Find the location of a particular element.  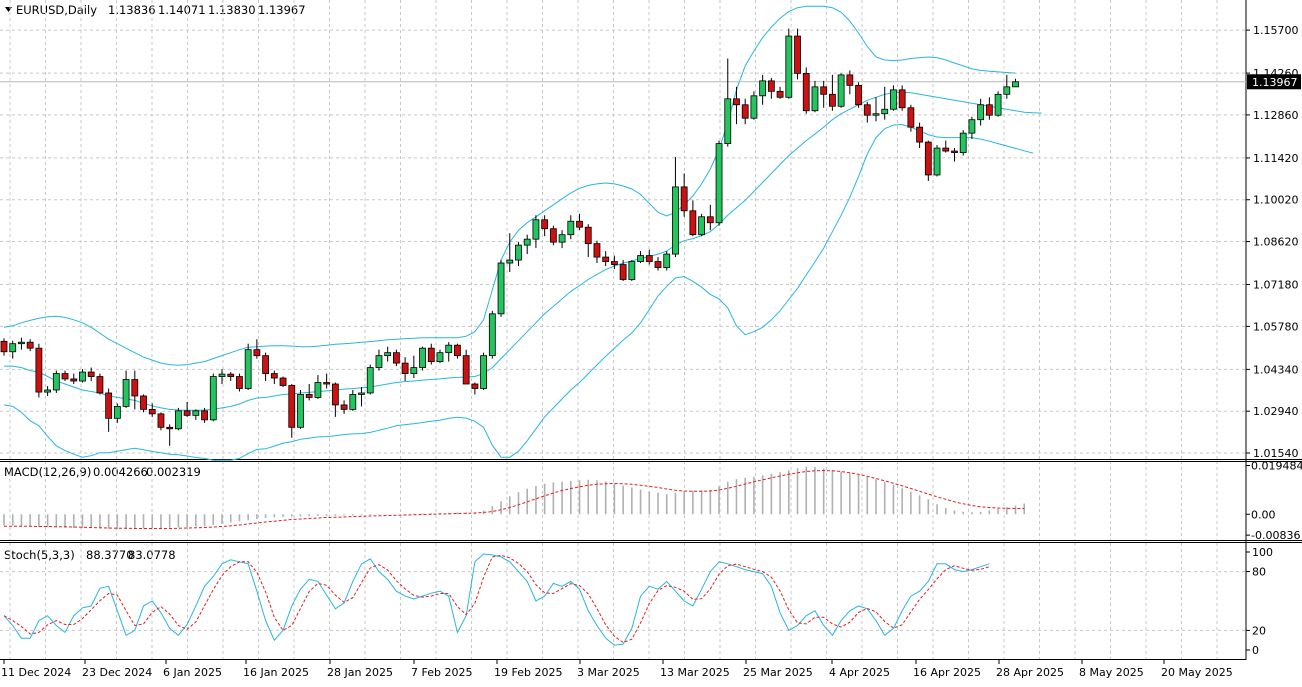

time-axis-label: 25 Mar 2025 is located at coordinates (778, 672).